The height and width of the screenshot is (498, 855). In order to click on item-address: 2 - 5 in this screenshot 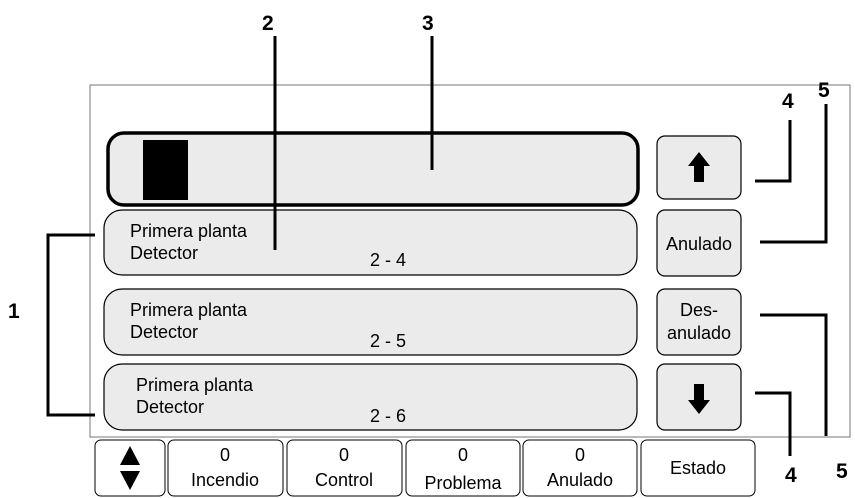, I will do `click(388, 341)`.